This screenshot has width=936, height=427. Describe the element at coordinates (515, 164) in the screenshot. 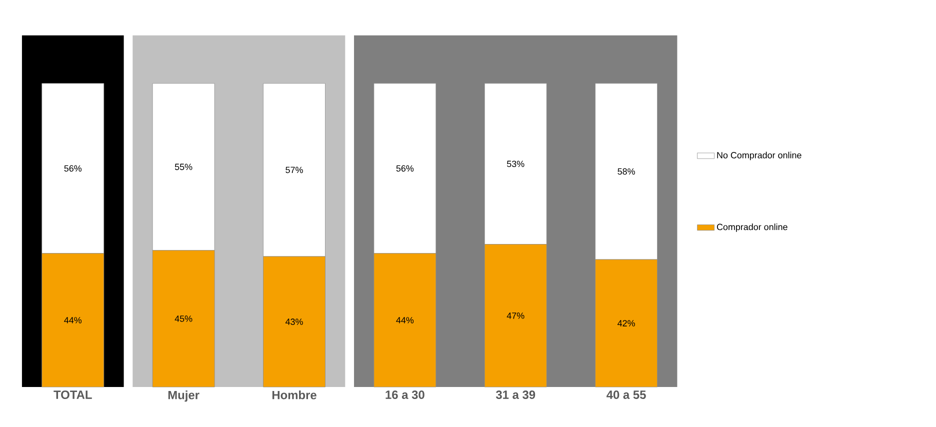

I see `data-label: 53%` at that location.